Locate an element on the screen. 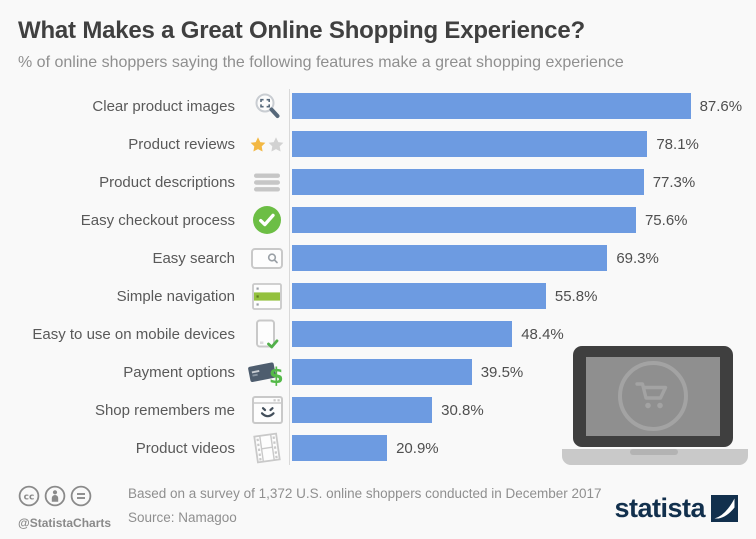  chart-row: Shop remembers me 30.8% is located at coordinates (378, 410).